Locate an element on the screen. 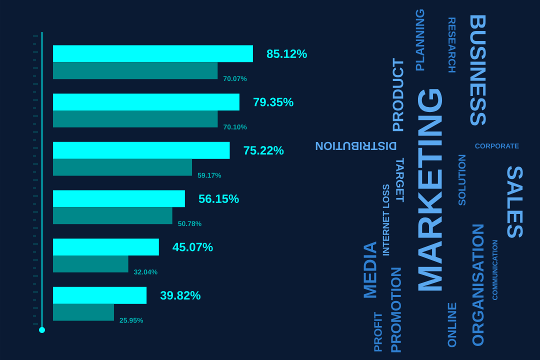  text: MEDIA is located at coordinates (370, 269).